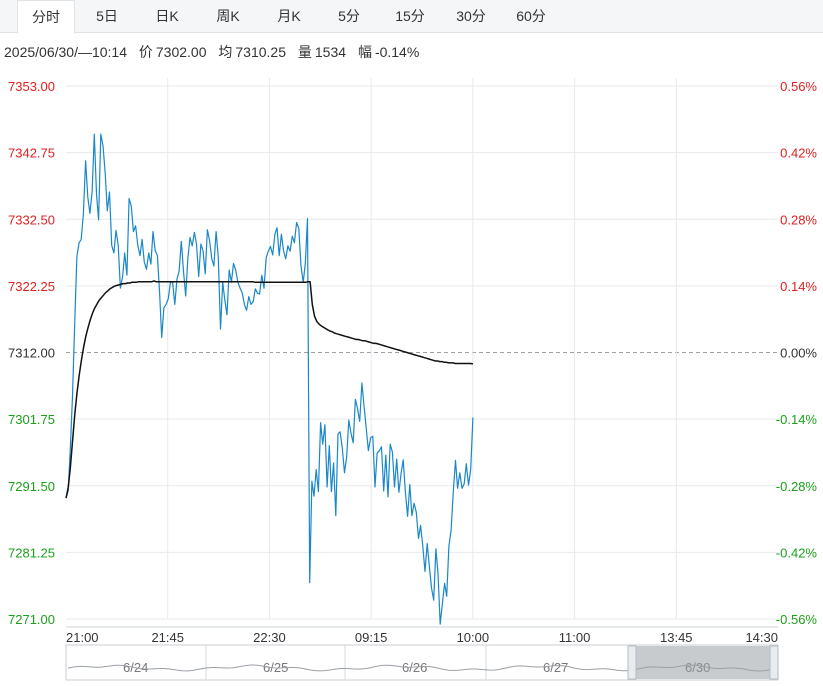  Describe the element at coordinates (422, 637) in the screenshot. I see `time-axis: 21:00 21:45 22:30 09:15 10:00 11:00 13:45 14:30` at that location.